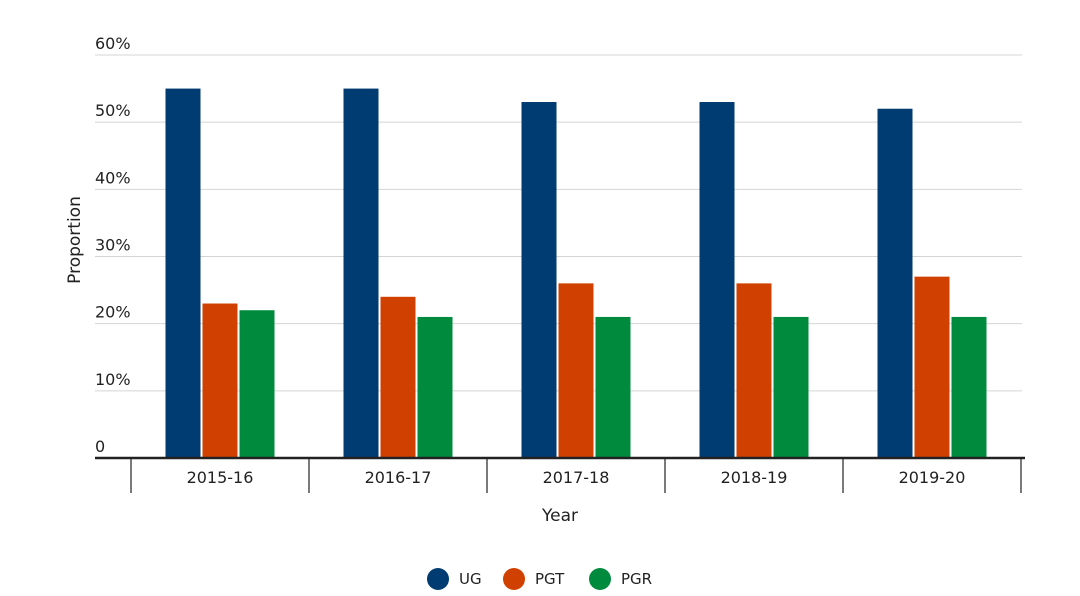  Describe the element at coordinates (113, 177) in the screenshot. I see `y-tick-label: 40%` at that location.